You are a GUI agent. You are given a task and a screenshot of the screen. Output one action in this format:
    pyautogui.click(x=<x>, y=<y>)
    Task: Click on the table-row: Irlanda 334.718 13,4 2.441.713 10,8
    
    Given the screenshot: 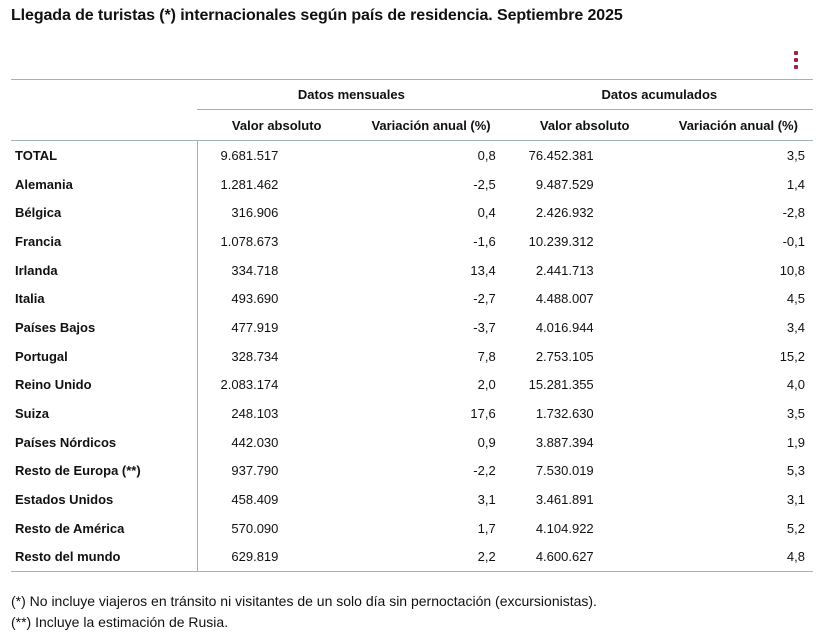 What is the action you would take?
    pyautogui.click(x=412, y=270)
    